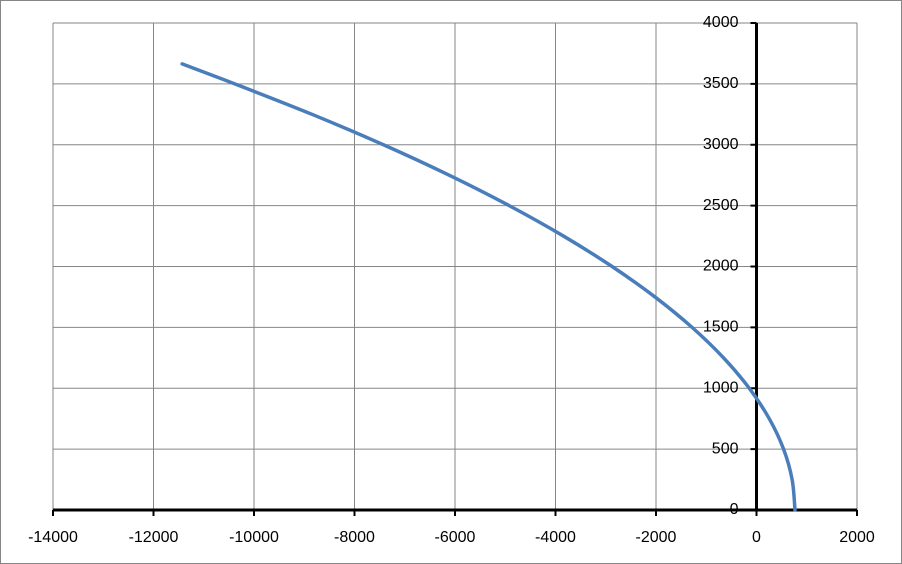 The image size is (902, 564). Describe the element at coordinates (721, 83) in the screenshot. I see `y-tick-label: 3500` at that location.